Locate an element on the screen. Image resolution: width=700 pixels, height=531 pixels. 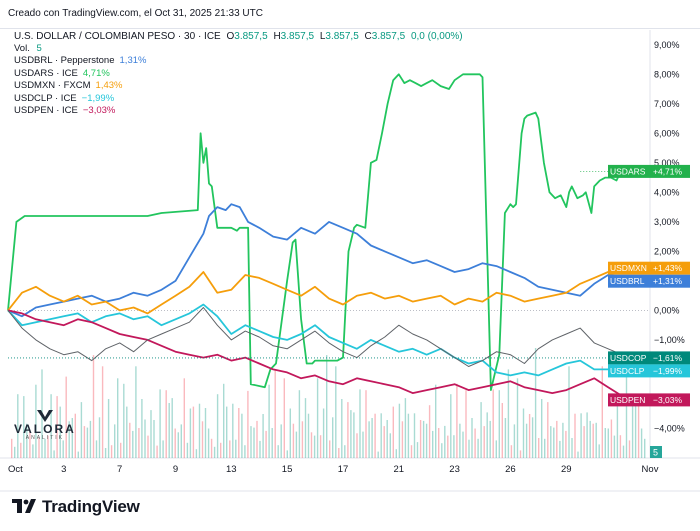
legend-row: USDARS · ICE 4,71% is located at coordinates (62, 73).